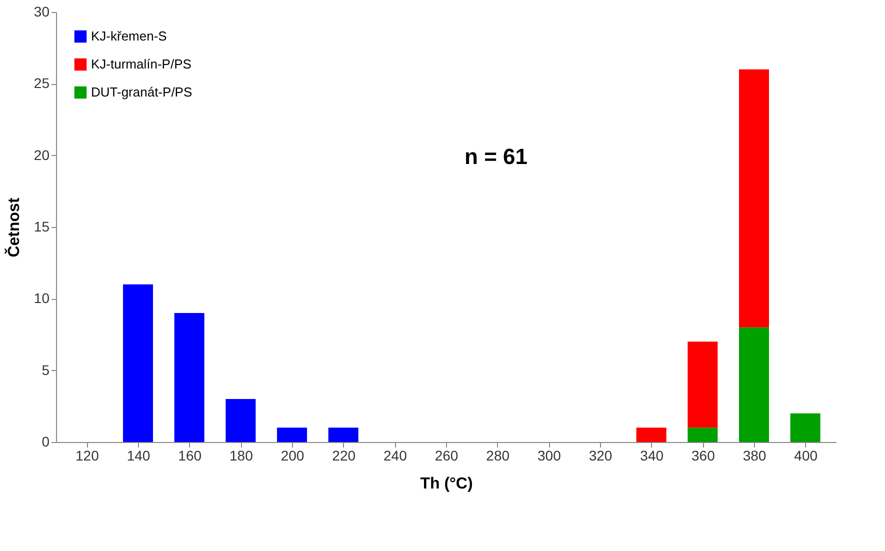 The image size is (885, 551). I want to click on x-tick-label: 300, so click(549, 456).